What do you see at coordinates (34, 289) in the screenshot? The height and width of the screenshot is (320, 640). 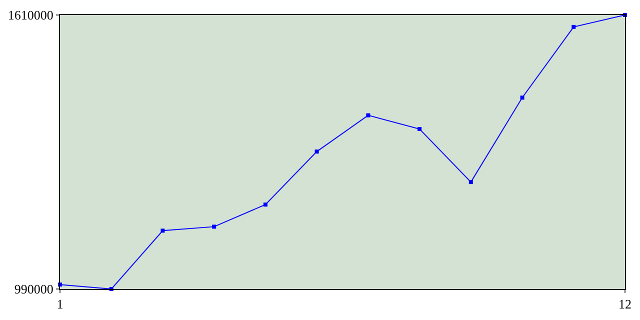 I see `y-tick-label: 990000` at bounding box center [34, 289].